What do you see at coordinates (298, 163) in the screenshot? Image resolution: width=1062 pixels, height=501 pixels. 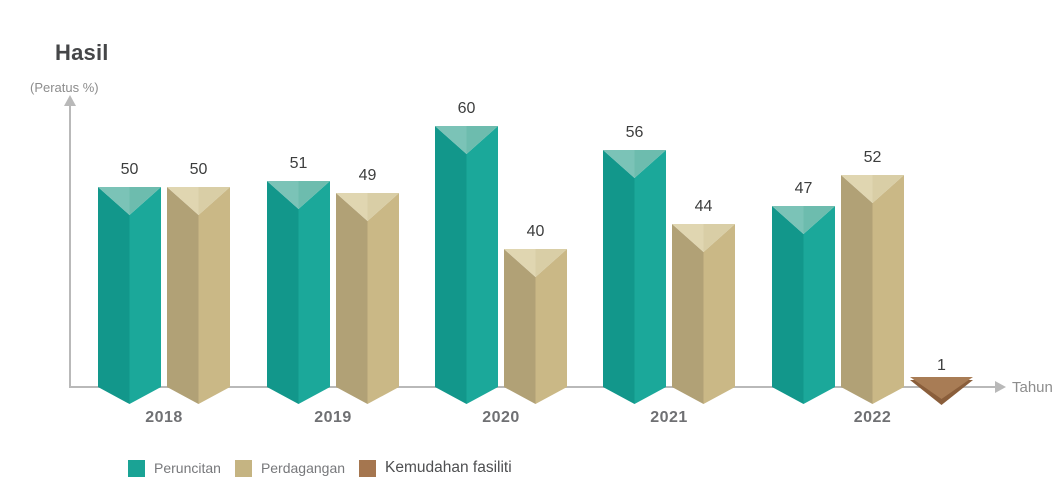 I see `value-label: 51` at bounding box center [298, 163].